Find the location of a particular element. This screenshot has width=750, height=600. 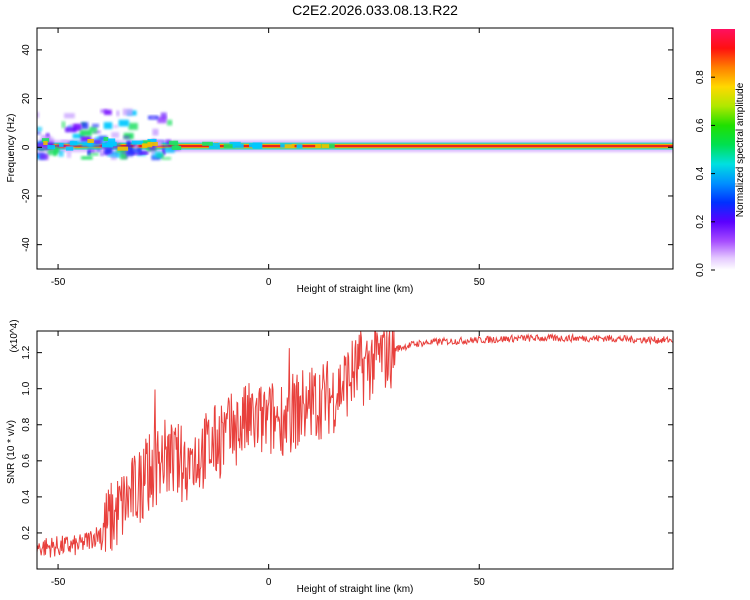

snr-xtick-label: 50 is located at coordinates (480, 582).